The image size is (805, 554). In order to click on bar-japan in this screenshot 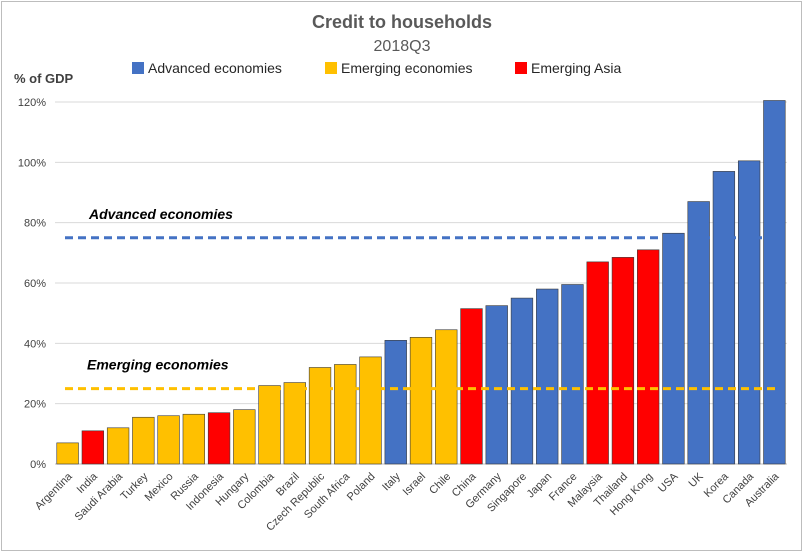, I will do `click(547, 376)`.